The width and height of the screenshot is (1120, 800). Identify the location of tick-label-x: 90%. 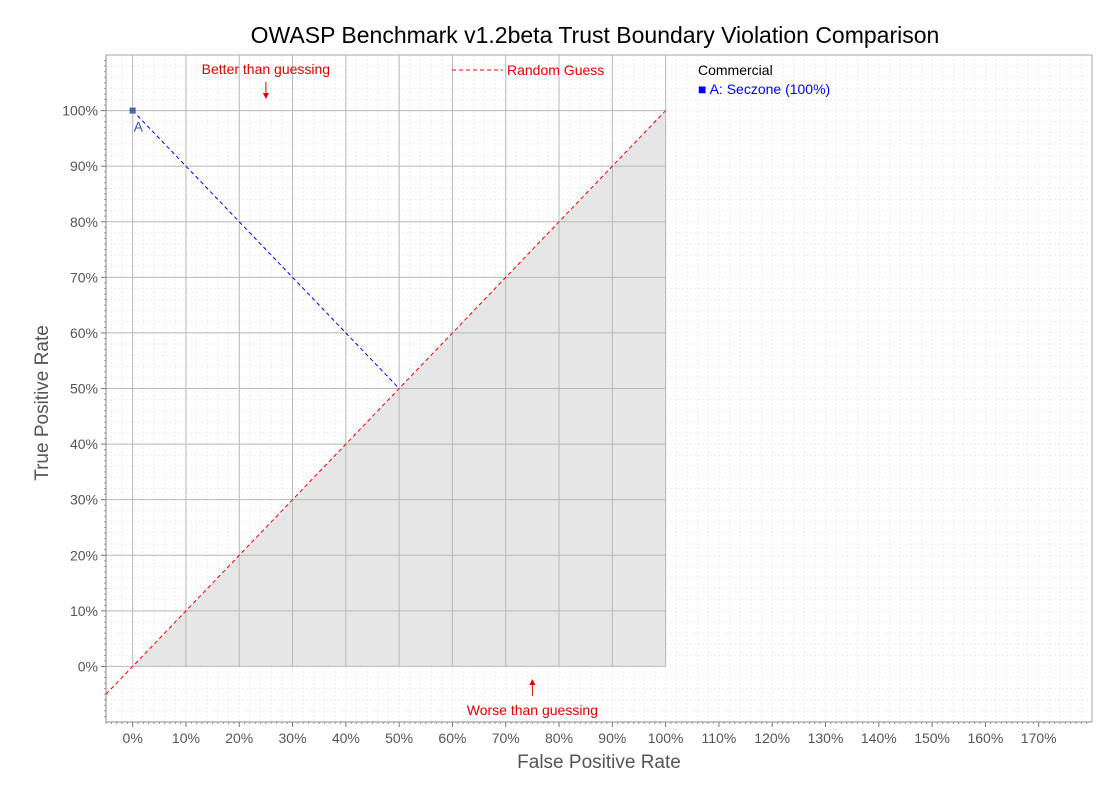
(612, 738).